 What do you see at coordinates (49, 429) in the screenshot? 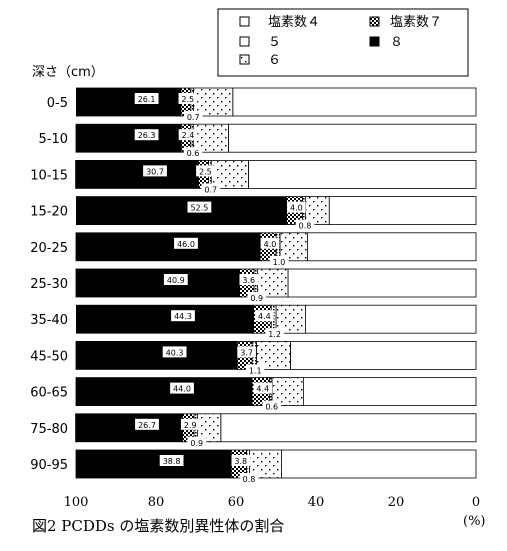
I see `category-label-75-80: 75-80` at bounding box center [49, 429].